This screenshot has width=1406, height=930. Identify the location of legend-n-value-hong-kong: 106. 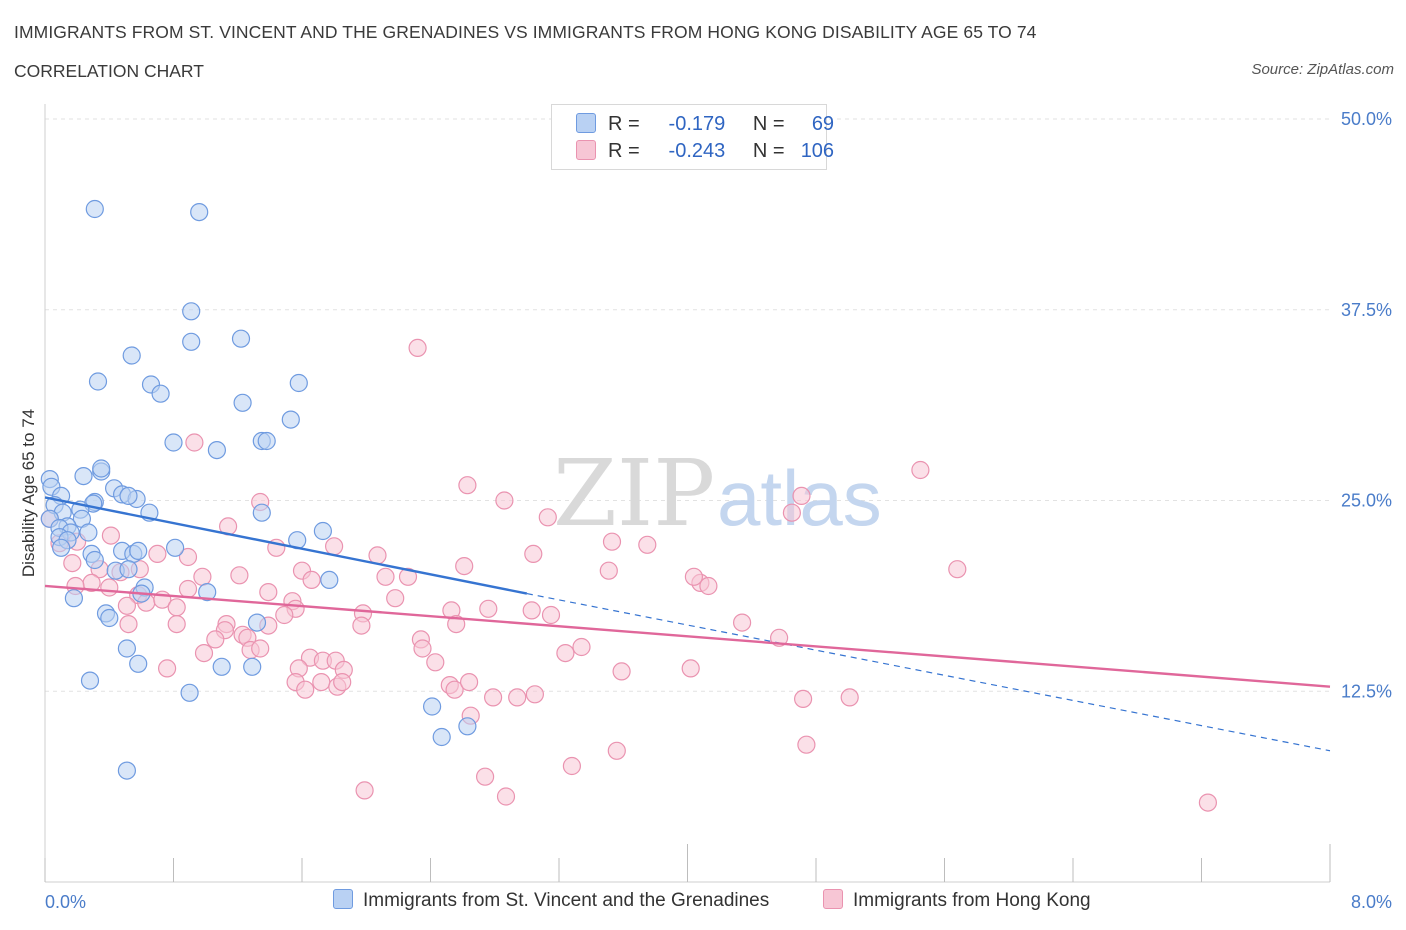
(817, 151).